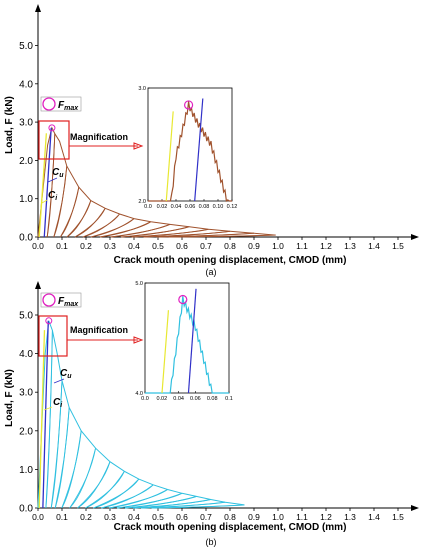  What do you see at coordinates (52, 180) in the screenshot?
I see `panel-a-cu-pointer` at bounding box center [52, 180].